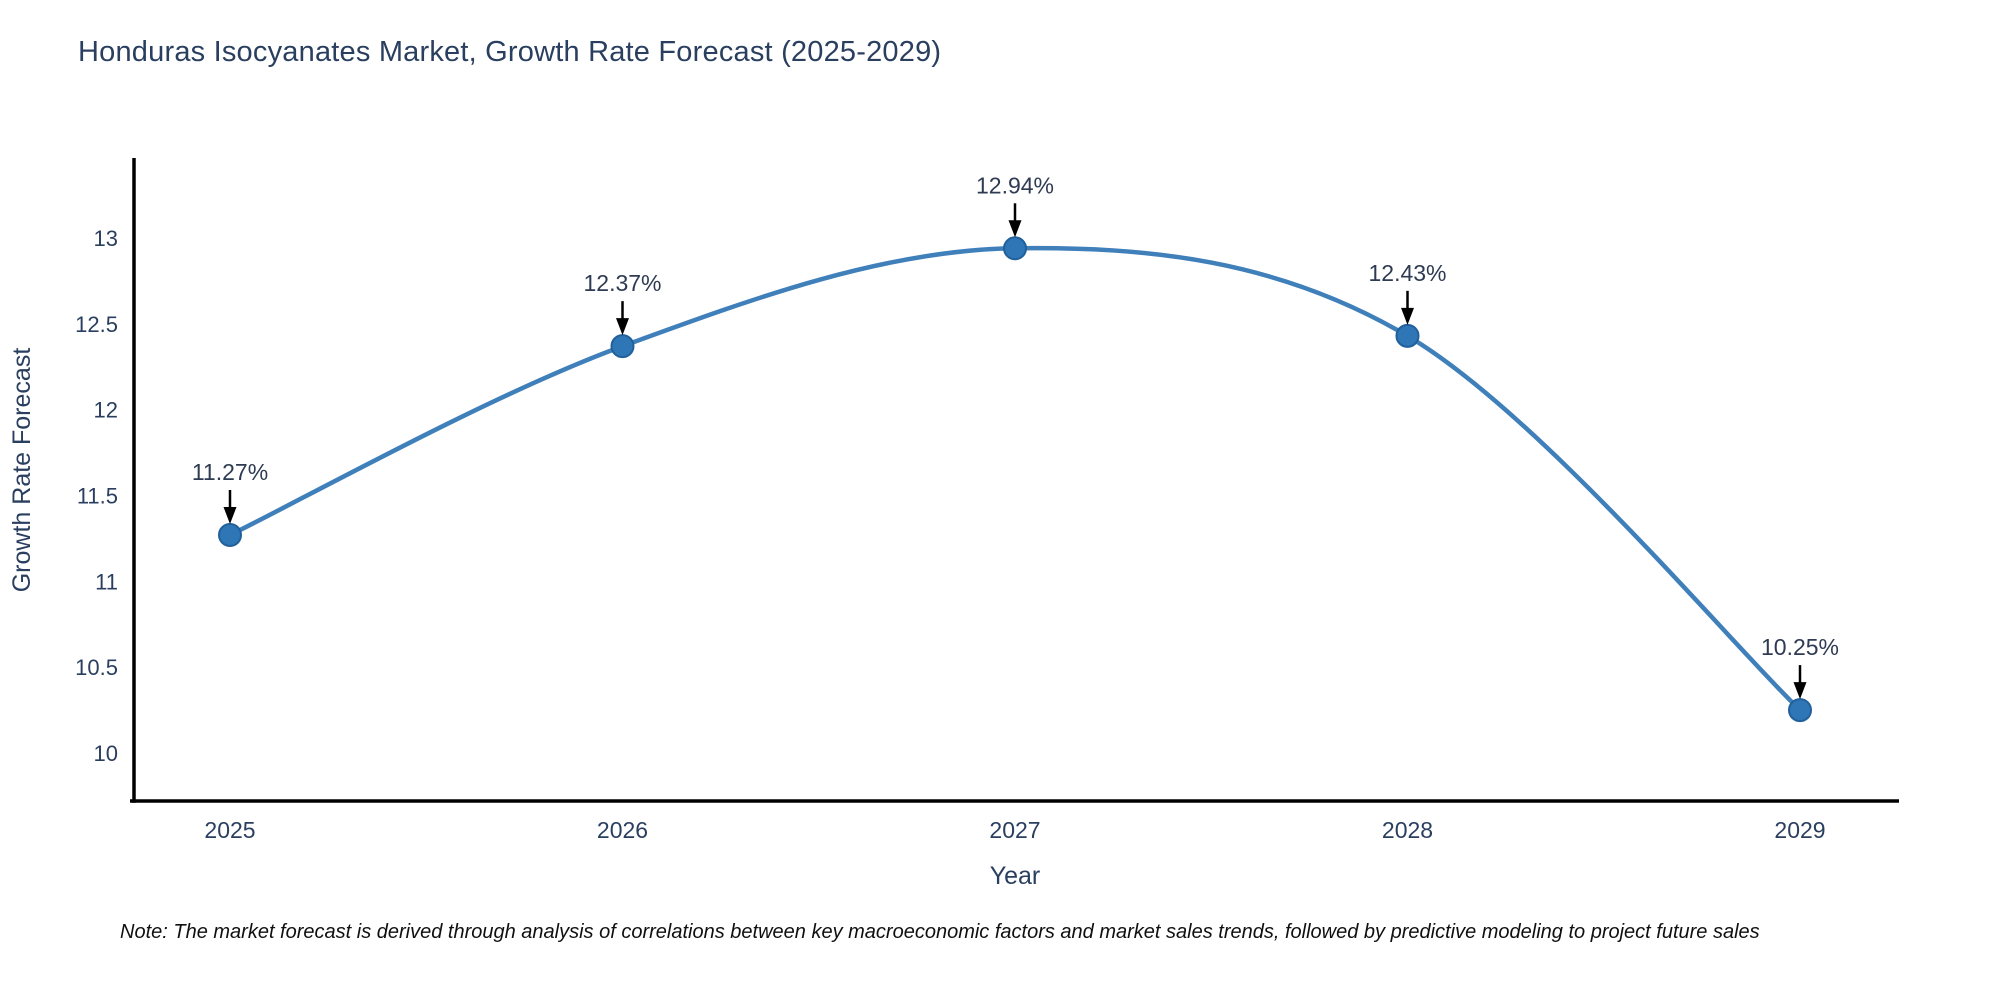 The width and height of the screenshot is (2000, 1000). What do you see at coordinates (230, 534) in the screenshot?
I see `data-point-2025` at bounding box center [230, 534].